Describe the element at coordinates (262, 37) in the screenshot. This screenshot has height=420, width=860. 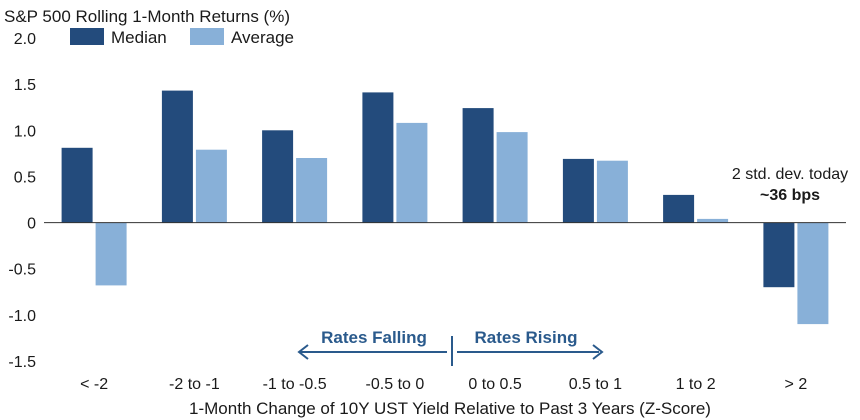
I see `legend-label-average: Average` at that location.